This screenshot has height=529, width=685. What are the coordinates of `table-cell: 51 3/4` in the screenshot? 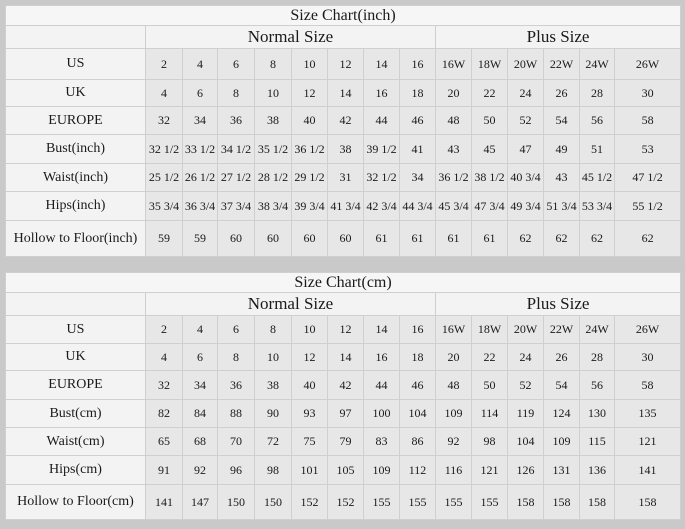 It's located at (561, 206).